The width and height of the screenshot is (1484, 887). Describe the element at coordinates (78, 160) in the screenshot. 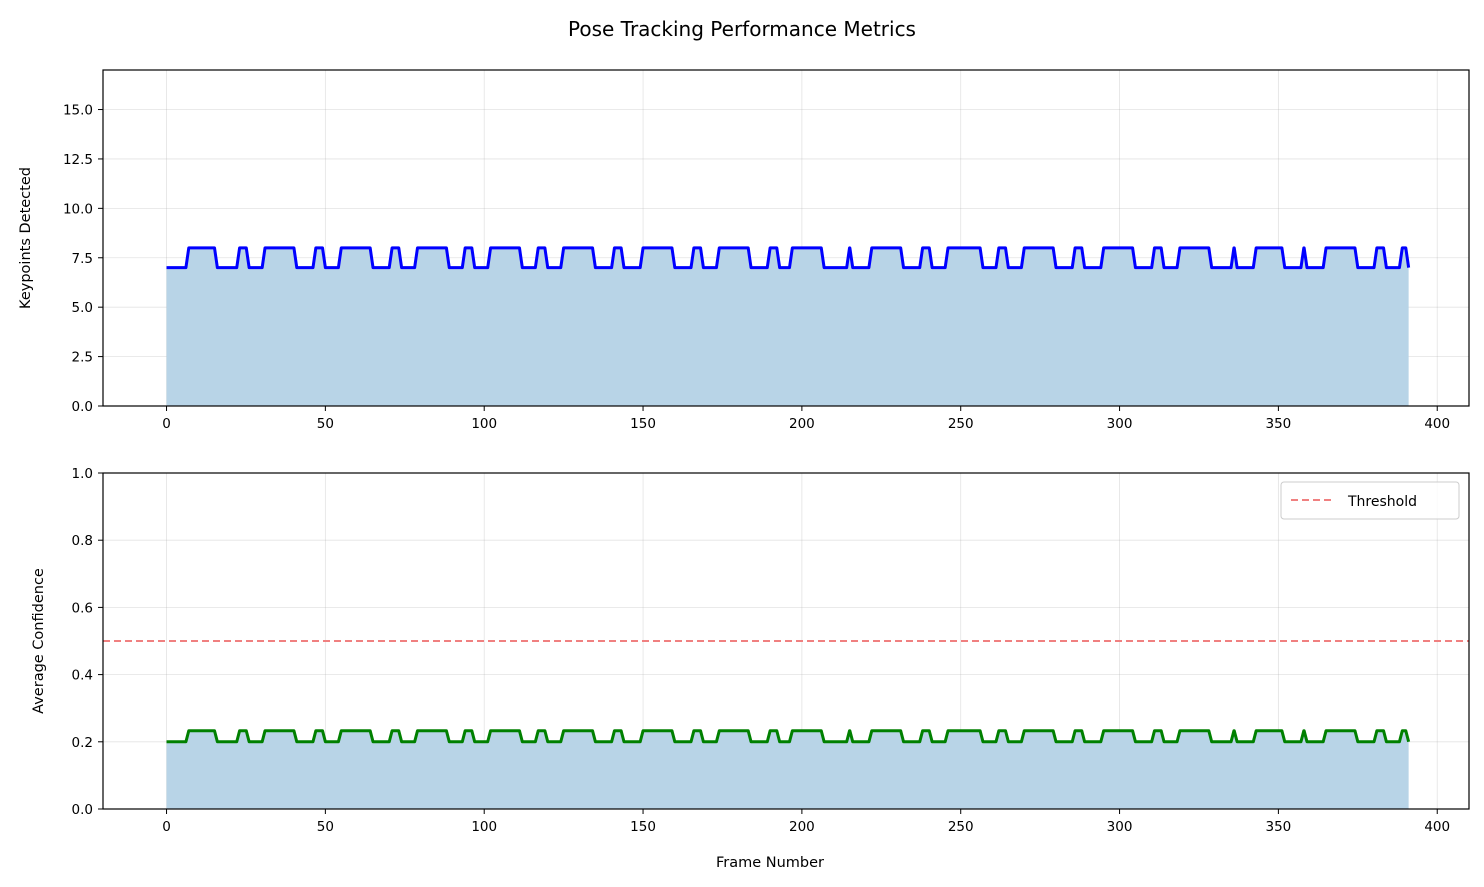

I see `y-tick-label: 12.5` at that location.